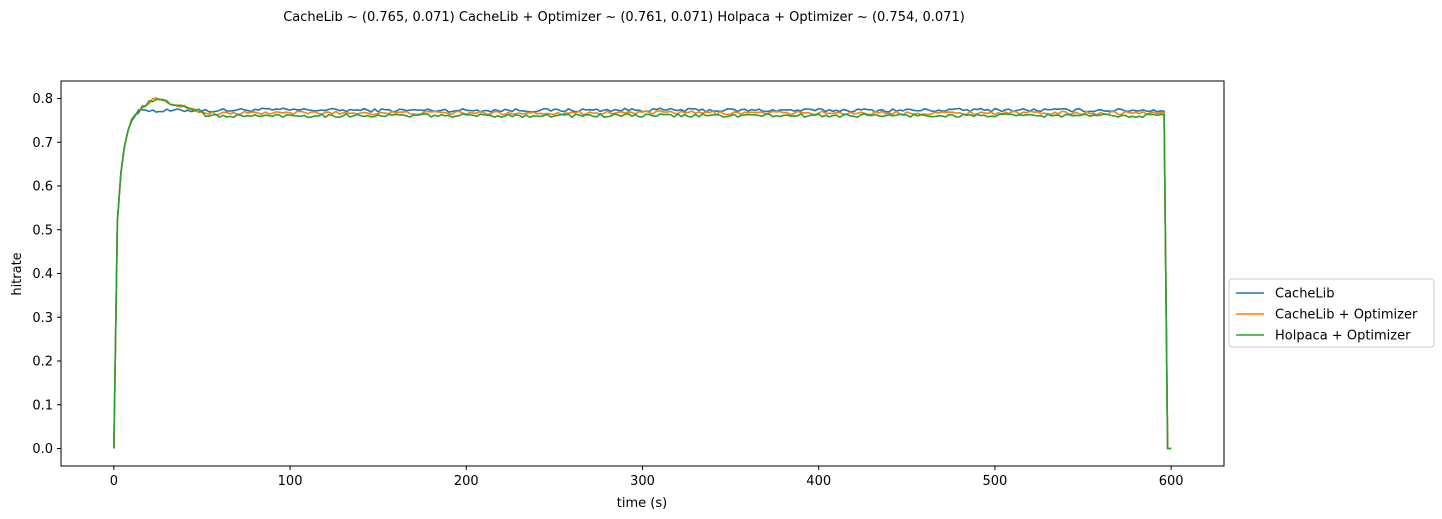  What do you see at coordinates (42, 318) in the screenshot?
I see `y-tick-label: 0.3` at bounding box center [42, 318].